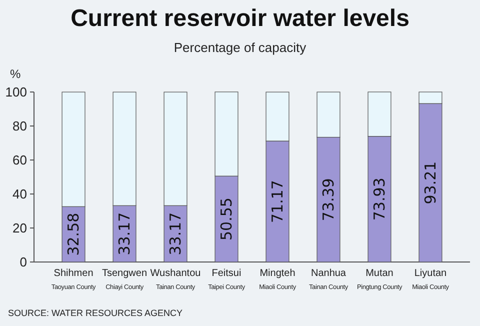 The height and width of the screenshot is (326, 480). What do you see at coordinates (278, 279) in the screenshot?
I see `x-tick-label: Mingteh Miaoli County` at bounding box center [278, 279].